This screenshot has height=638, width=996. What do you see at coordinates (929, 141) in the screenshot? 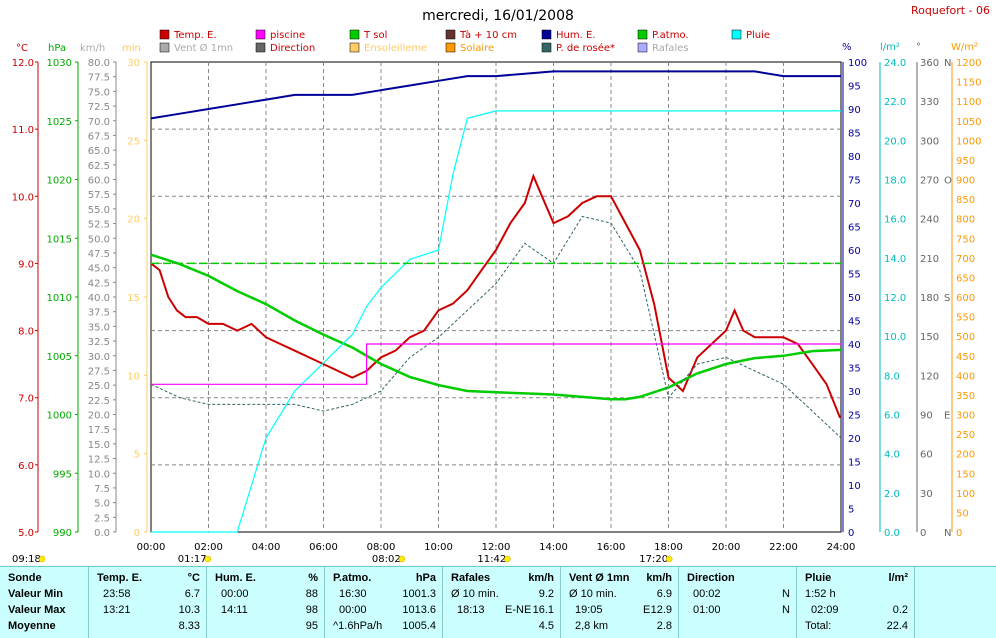
I see `dir-axis-tick: 300` at bounding box center [929, 141].